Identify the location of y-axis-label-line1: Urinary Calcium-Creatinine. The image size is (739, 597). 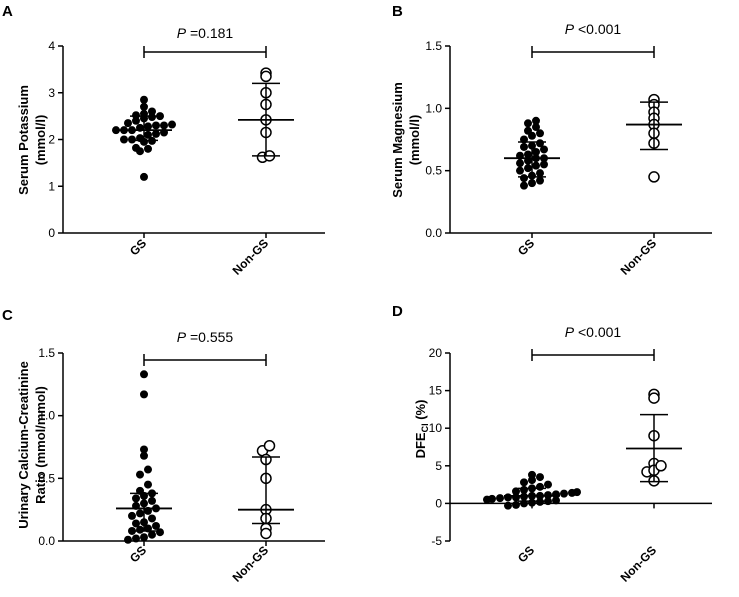
(23, 445).